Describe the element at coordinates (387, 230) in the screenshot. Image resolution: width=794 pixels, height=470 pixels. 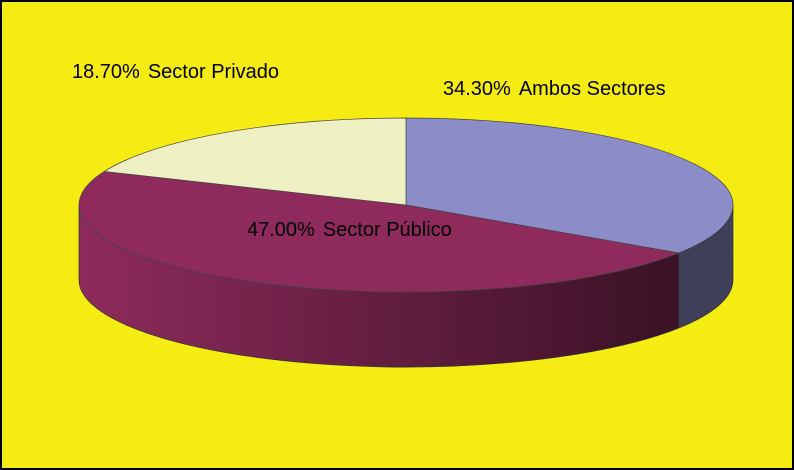
I see `slice-category-label: Sector Público` at that location.